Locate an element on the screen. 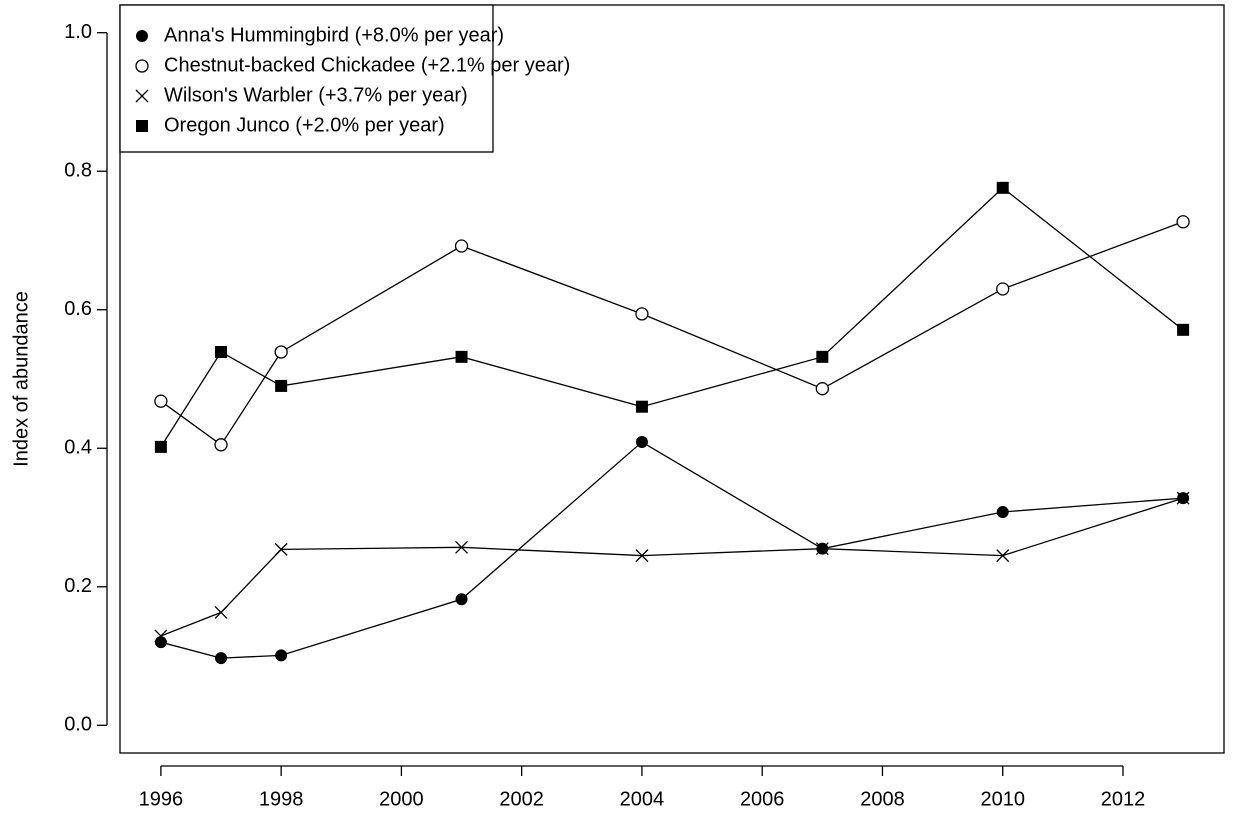 This screenshot has width=1239, height=814. y-tick-label: 0.6 is located at coordinates (78, 309).